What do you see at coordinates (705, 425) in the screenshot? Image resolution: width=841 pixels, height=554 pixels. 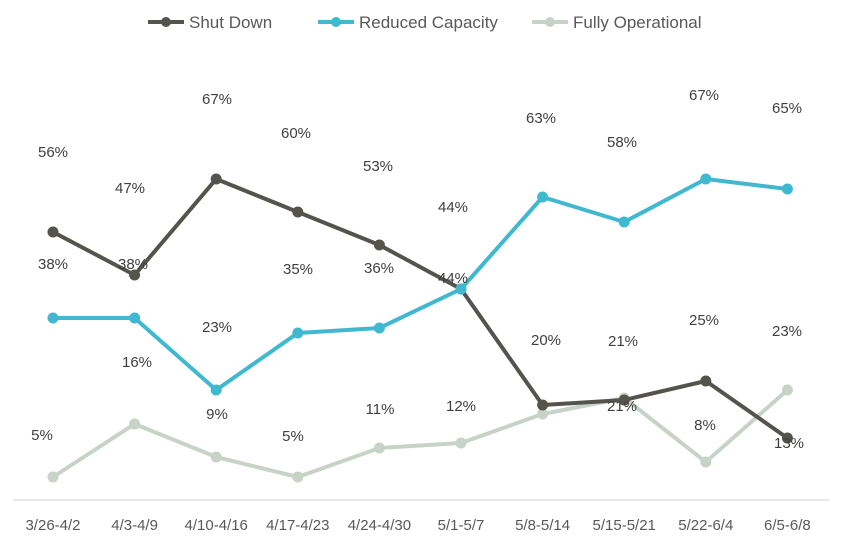 I see `data-label-fully-operational: 8%` at bounding box center [705, 425].